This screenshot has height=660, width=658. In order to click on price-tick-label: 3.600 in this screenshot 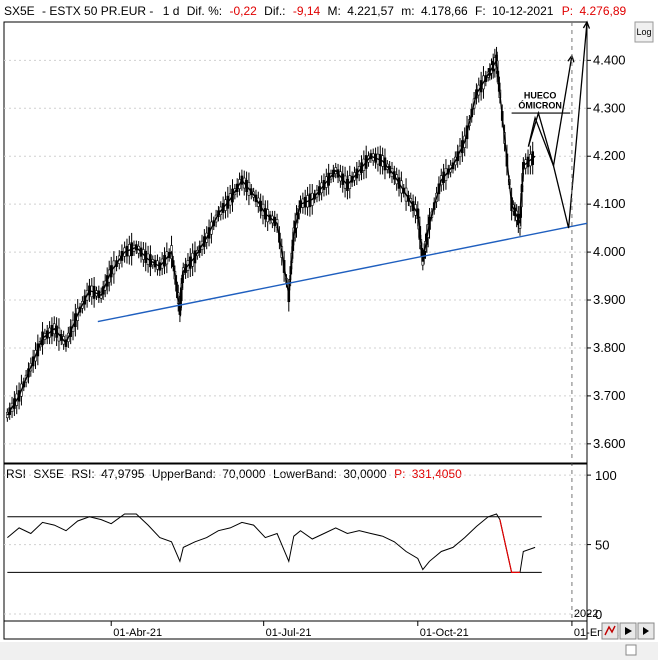, I will do `click(609, 443)`.